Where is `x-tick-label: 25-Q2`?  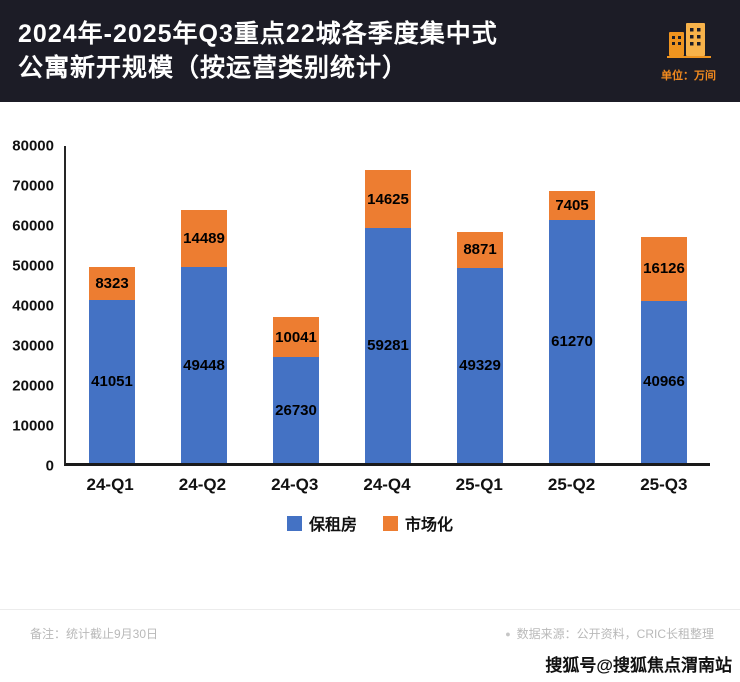
x-tick-label: 25-Q2 is located at coordinates (571, 484).